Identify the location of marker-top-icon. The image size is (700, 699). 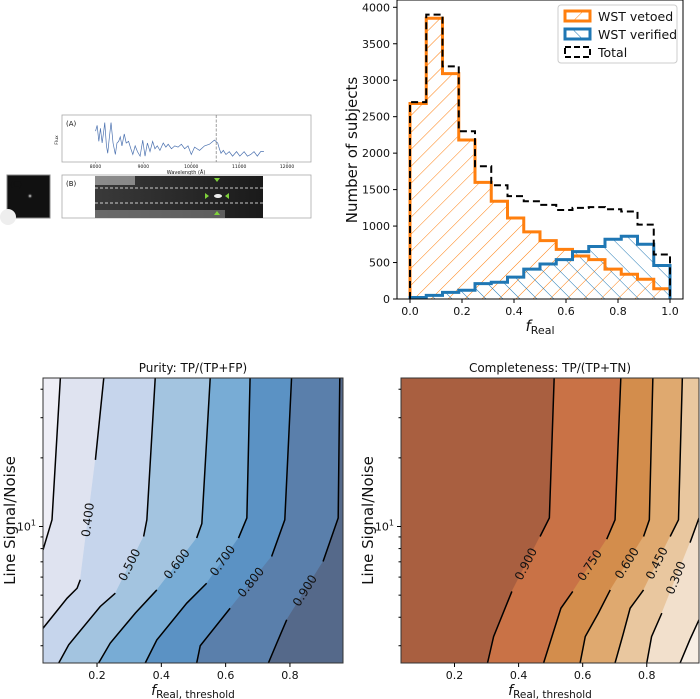
(217, 180).